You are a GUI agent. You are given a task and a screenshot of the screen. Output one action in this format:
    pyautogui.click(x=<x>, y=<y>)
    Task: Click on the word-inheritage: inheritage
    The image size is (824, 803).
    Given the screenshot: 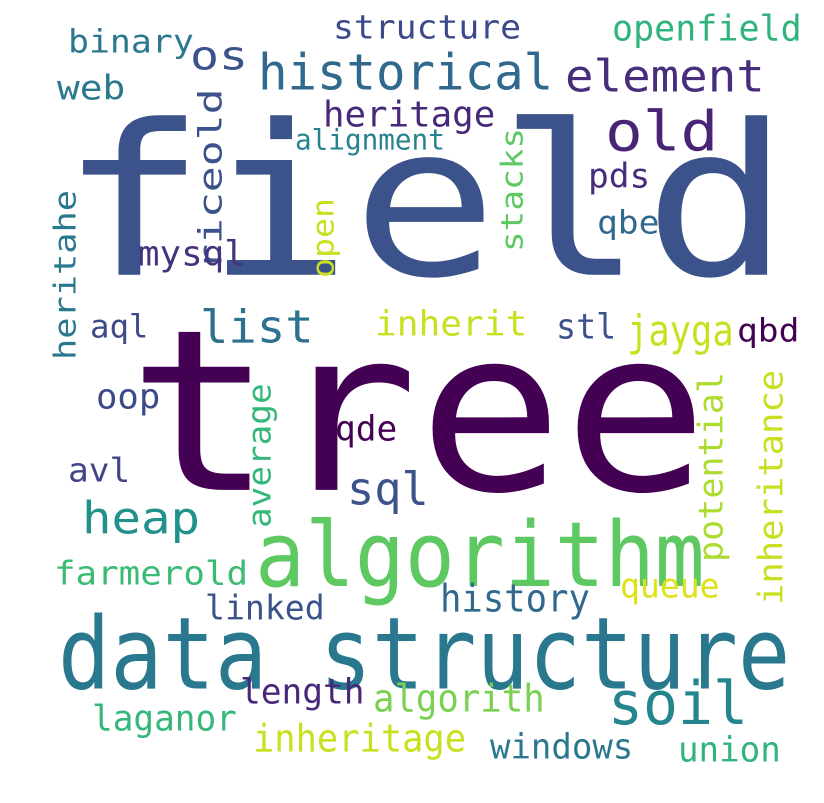 What is the action you would take?
    pyautogui.click(x=360, y=738)
    